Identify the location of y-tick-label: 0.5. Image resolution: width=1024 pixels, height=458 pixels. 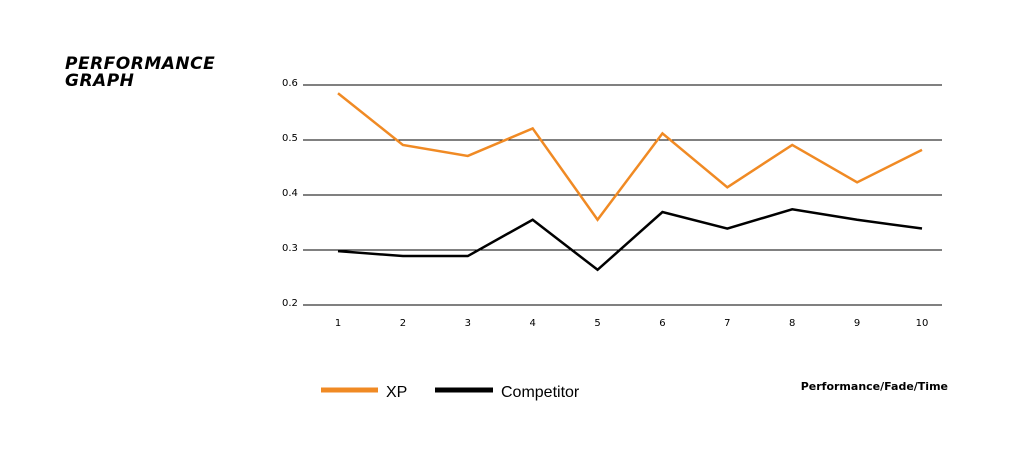
(290, 138).